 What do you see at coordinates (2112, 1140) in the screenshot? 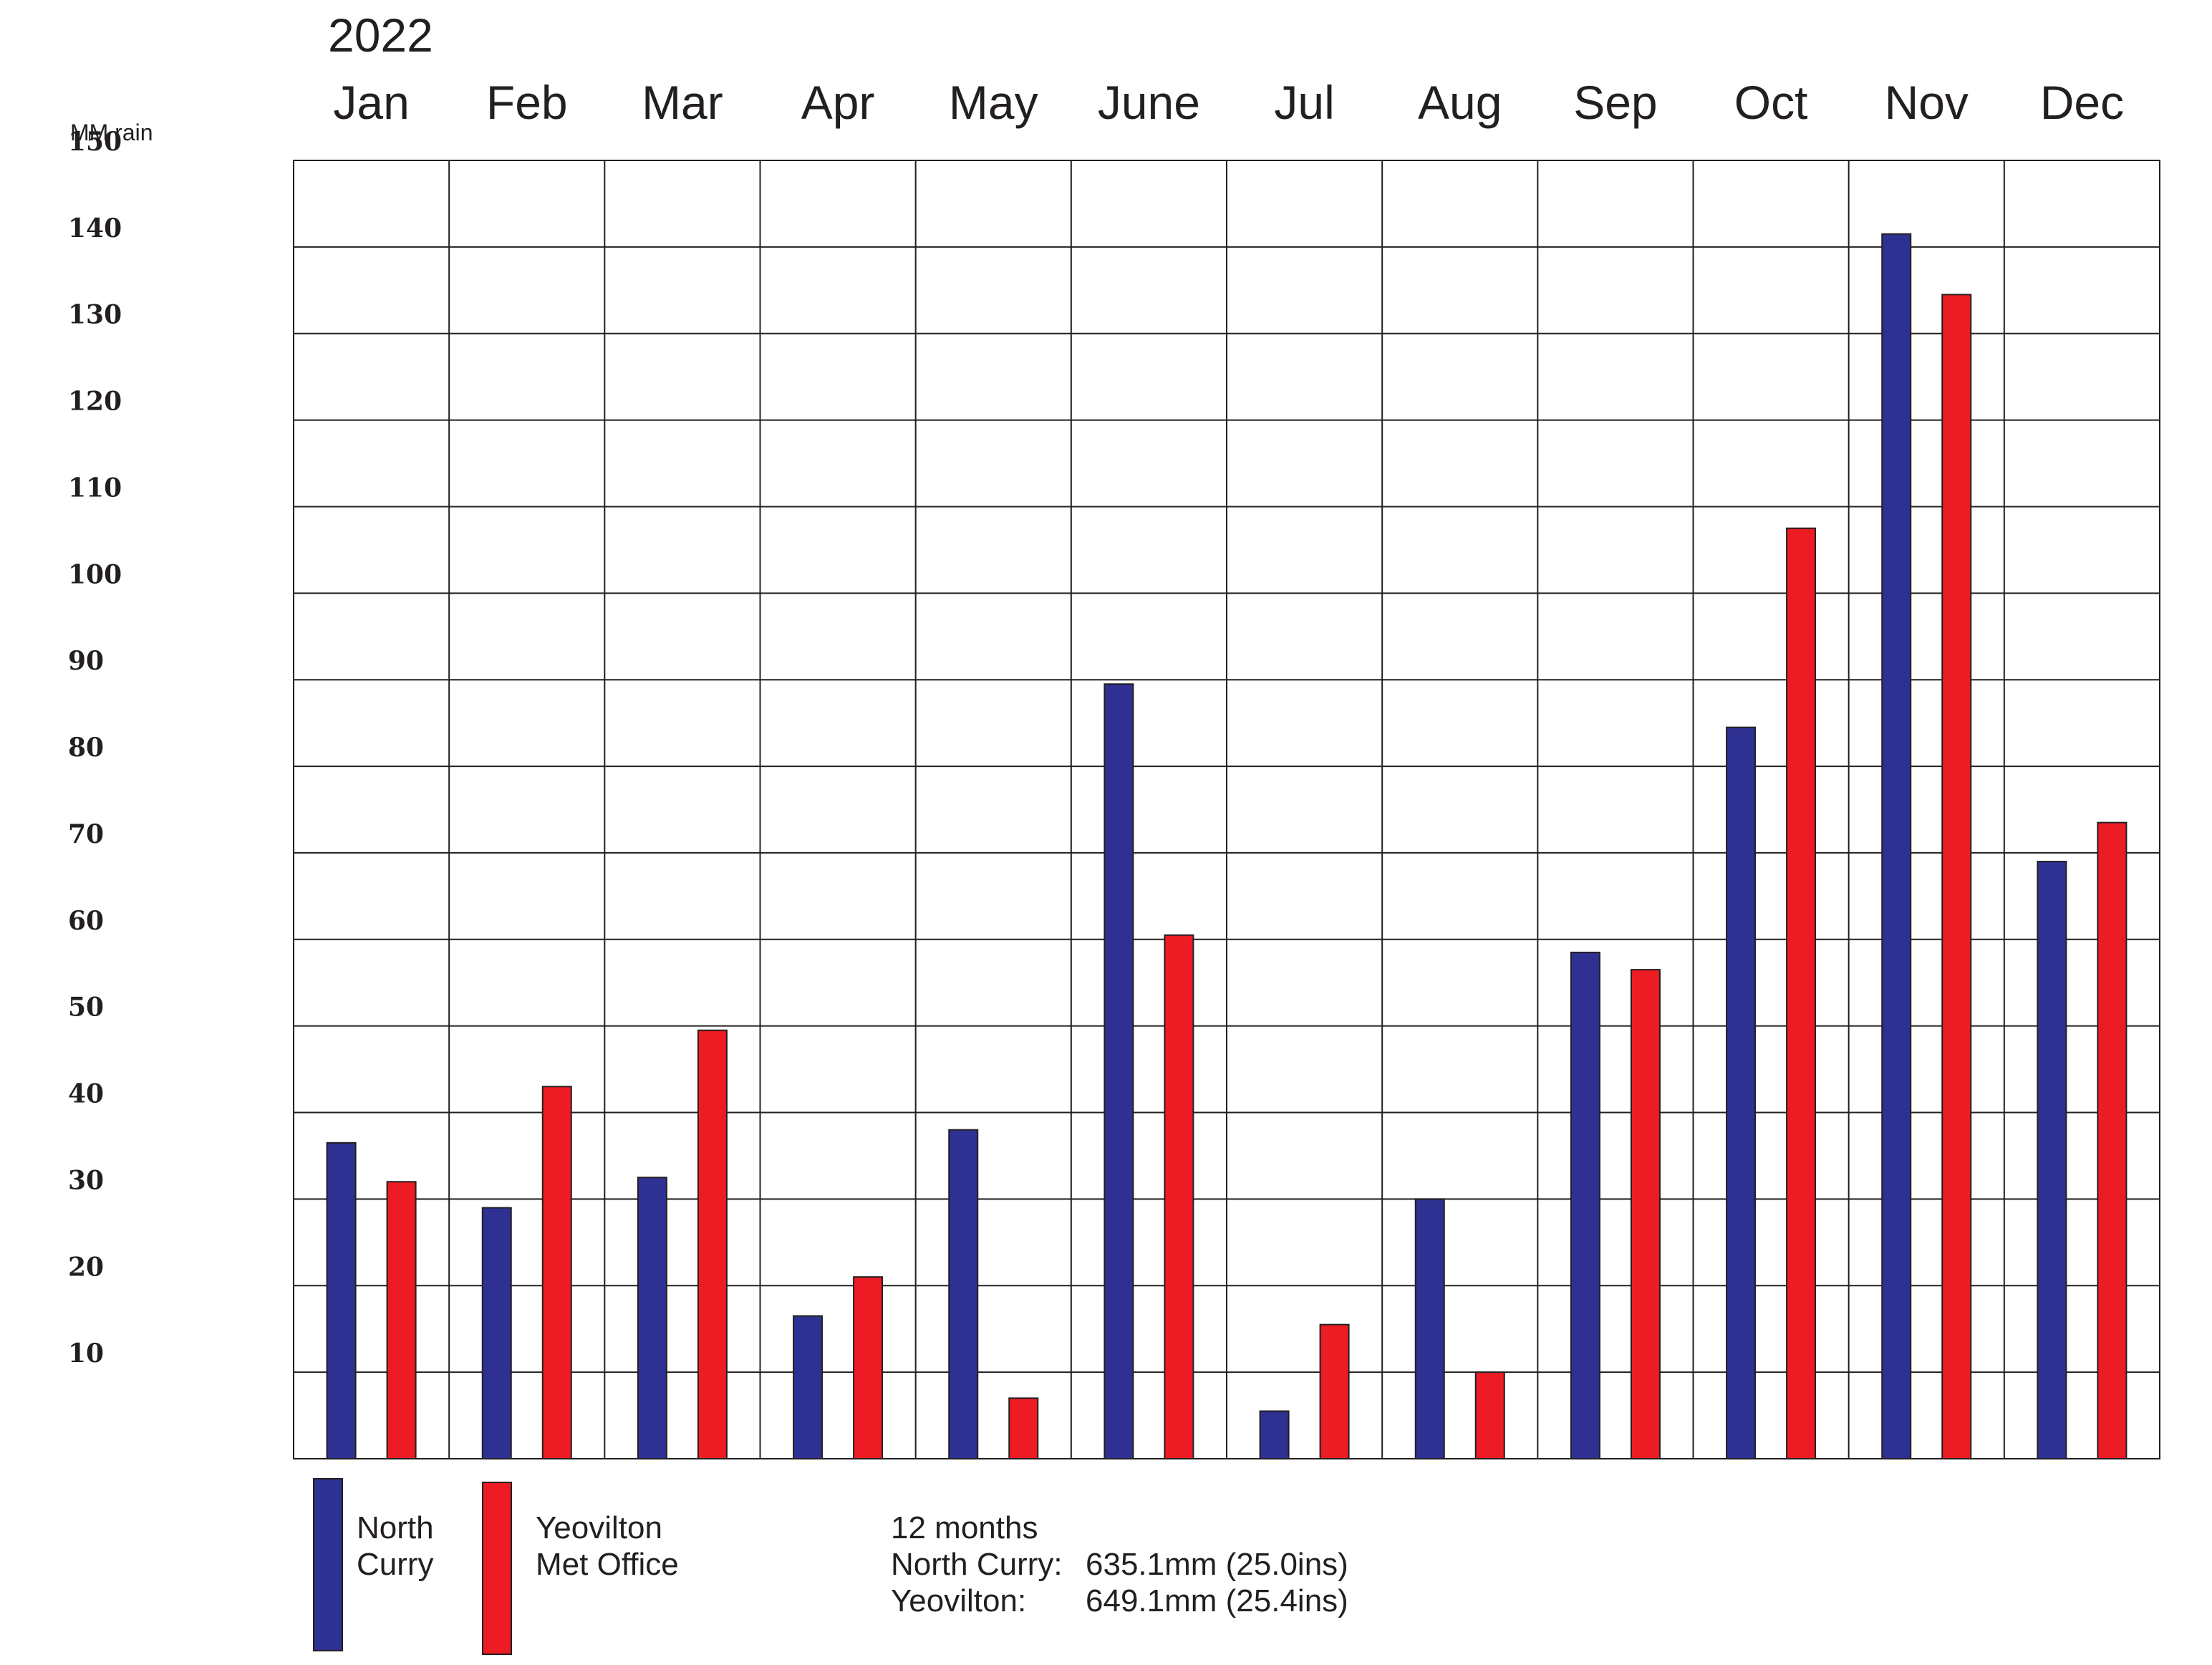
I see `bar-series-1-dec` at bounding box center [2112, 1140].